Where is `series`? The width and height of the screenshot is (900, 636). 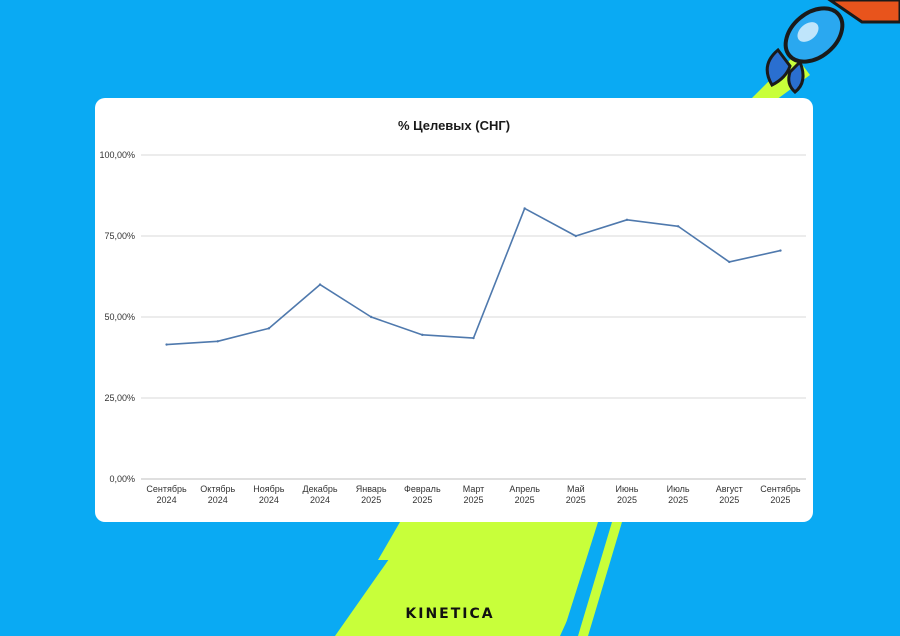 series is located at coordinates (473, 276).